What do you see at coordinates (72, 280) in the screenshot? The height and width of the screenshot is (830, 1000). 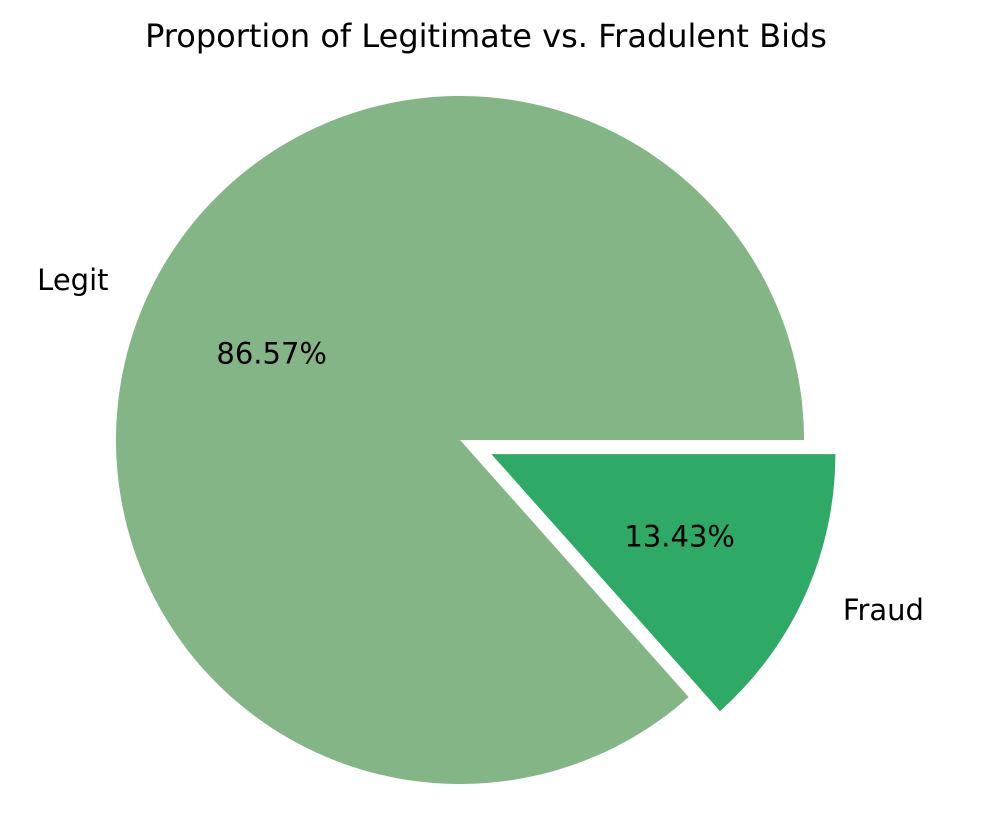 I see `slice-label-legit: Legit` at bounding box center [72, 280].